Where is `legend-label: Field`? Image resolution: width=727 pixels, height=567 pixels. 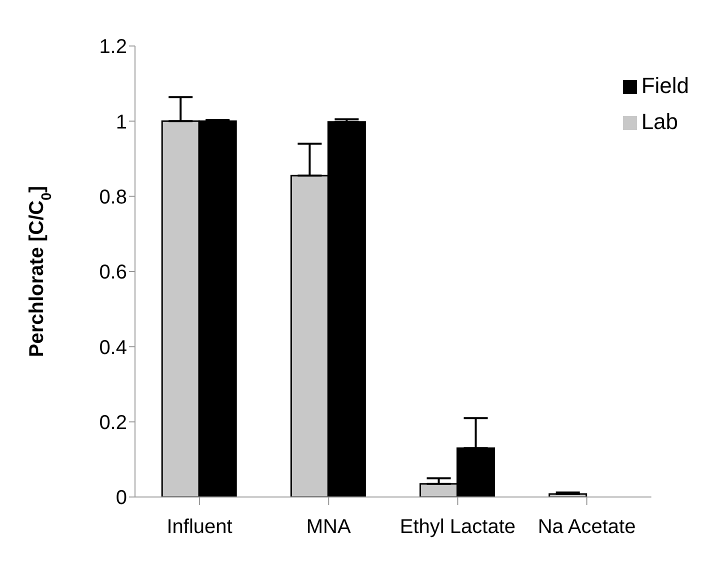
legend-label: Field is located at coordinates (665, 85).